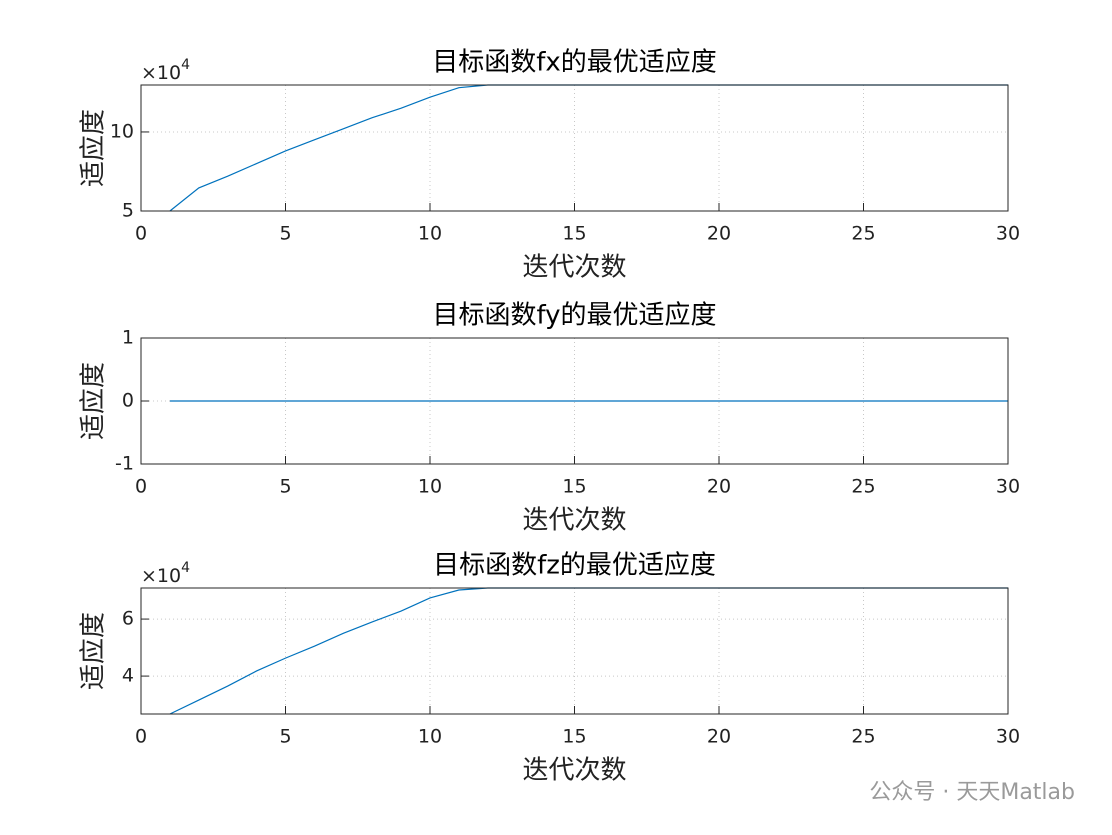  What do you see at coordinates (574, 63) in the screenshot?
I see `chart-title: 目标函数fx的最优适应度` at bounding box center [574, 63].